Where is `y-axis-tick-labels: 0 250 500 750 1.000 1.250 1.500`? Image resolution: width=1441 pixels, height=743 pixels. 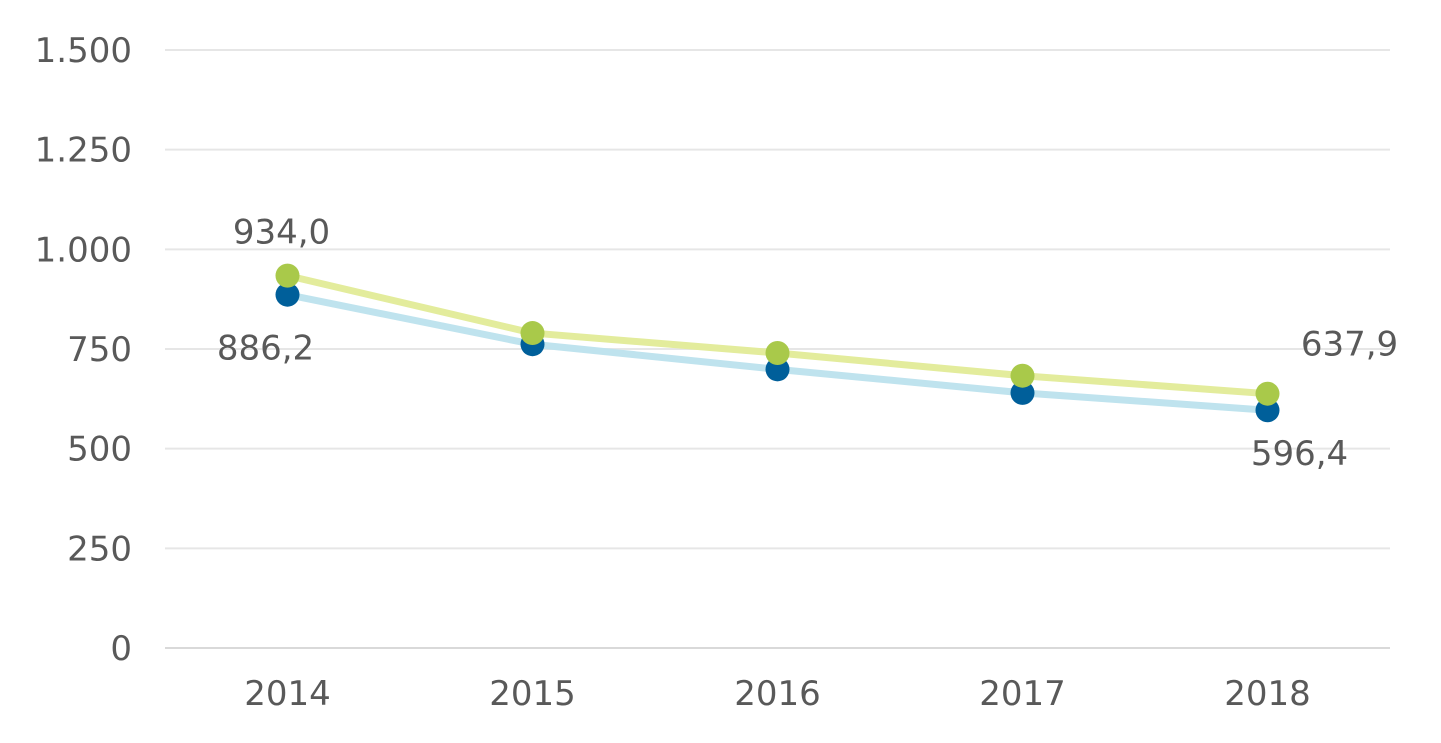 y-axis-tick-labels: 0 250 500 750 1.000 1.250 1.500 is located at coordinates (83, 350).